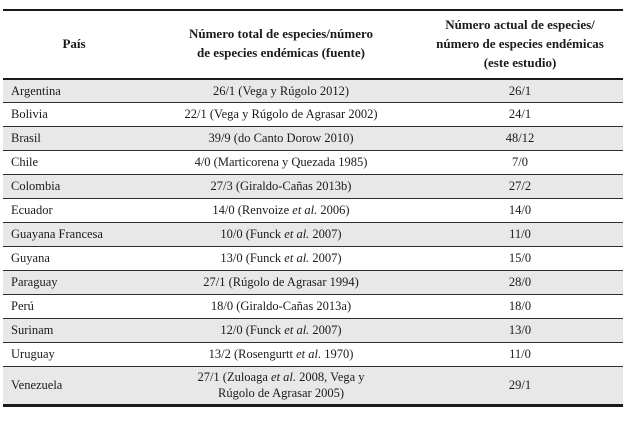 The width and height of the screenshot is (626, 421). I want to click on country-cell: Guayana Francesa, so click(57, 234).